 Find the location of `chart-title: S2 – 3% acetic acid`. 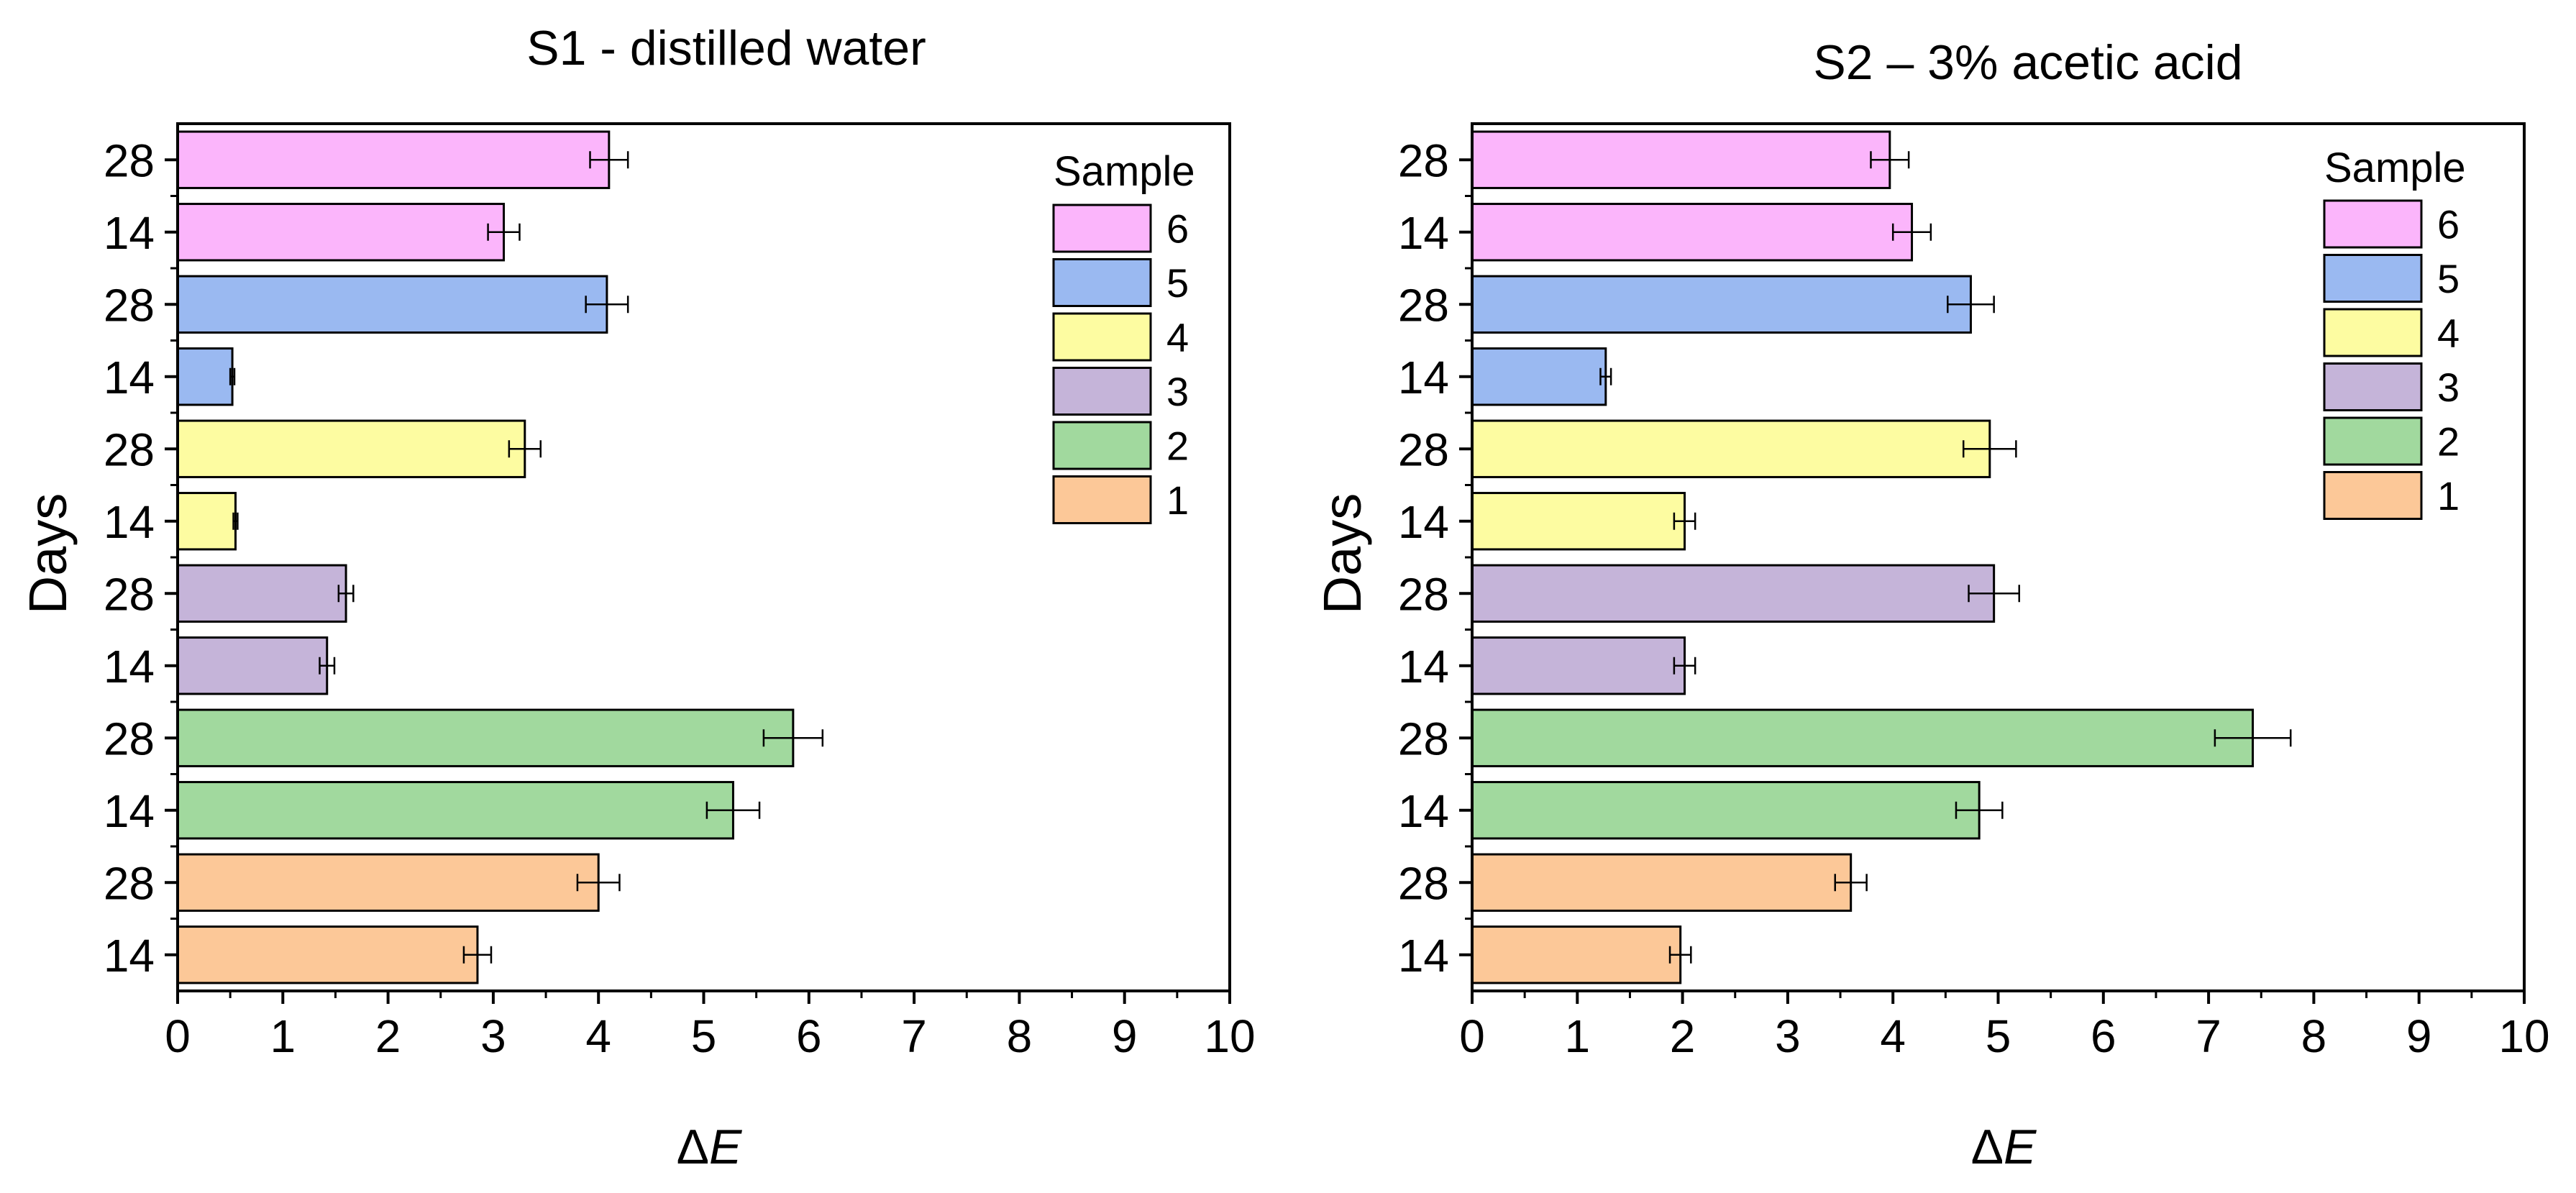

chart-title: S2 – 3% acetic acid is located at coordinates (2028, 63).